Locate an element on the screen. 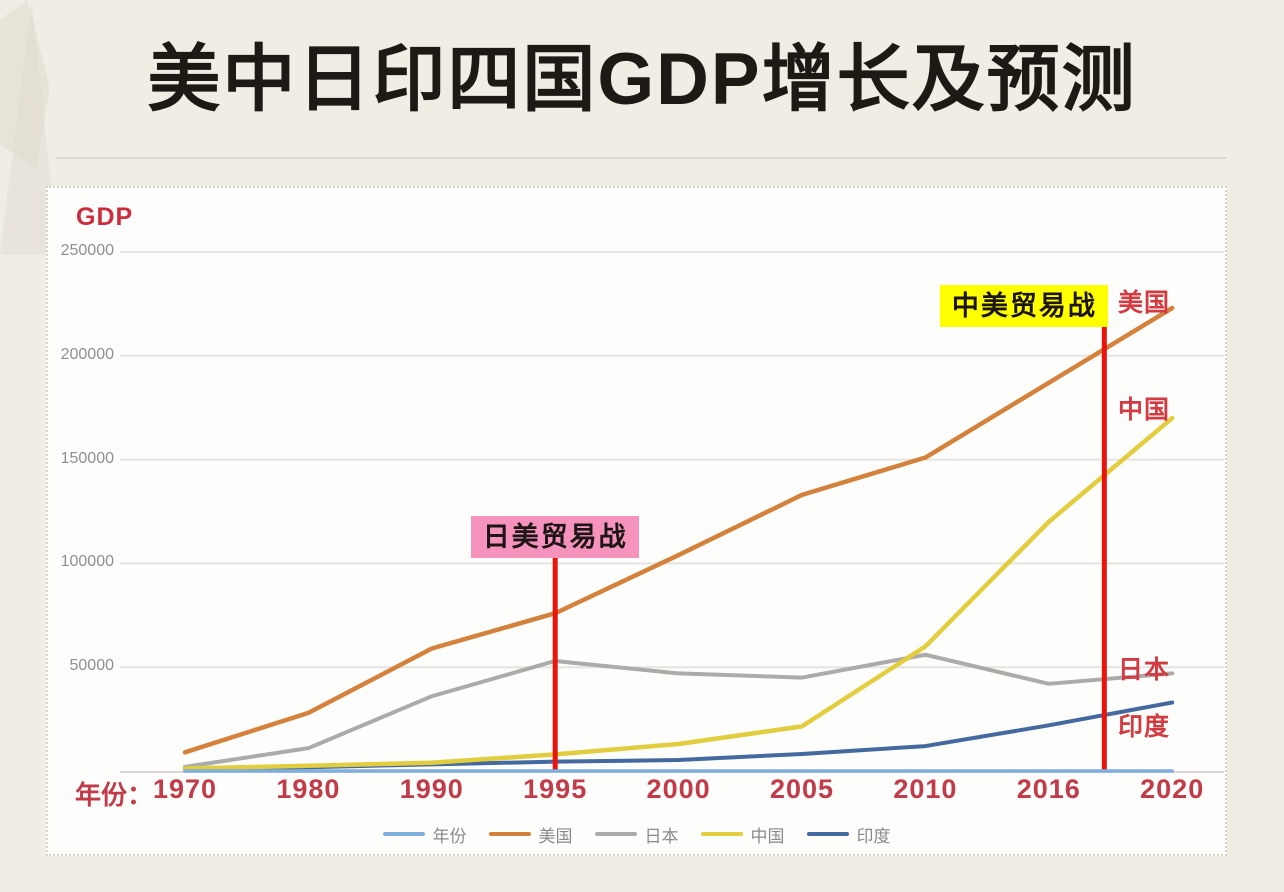 The width and height of the screenshot is (1284, 892). x-tick-label: 2005 is located at coordinates (802, 789).